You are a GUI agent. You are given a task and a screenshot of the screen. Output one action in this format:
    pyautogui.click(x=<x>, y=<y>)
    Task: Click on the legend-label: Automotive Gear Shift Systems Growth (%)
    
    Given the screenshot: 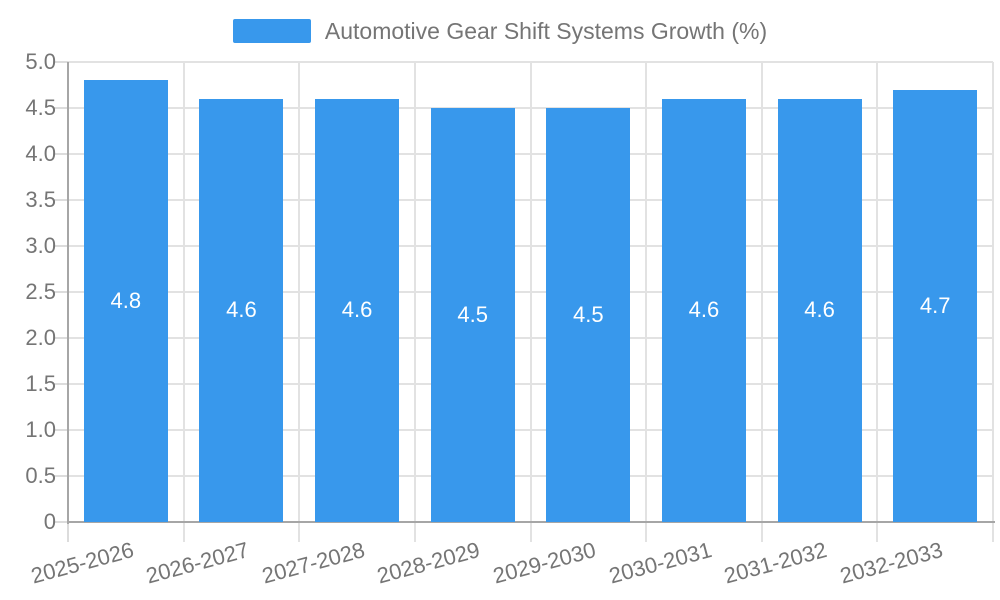 What is the action you would take?
    pyautogui.click(x=546, y=31)
    